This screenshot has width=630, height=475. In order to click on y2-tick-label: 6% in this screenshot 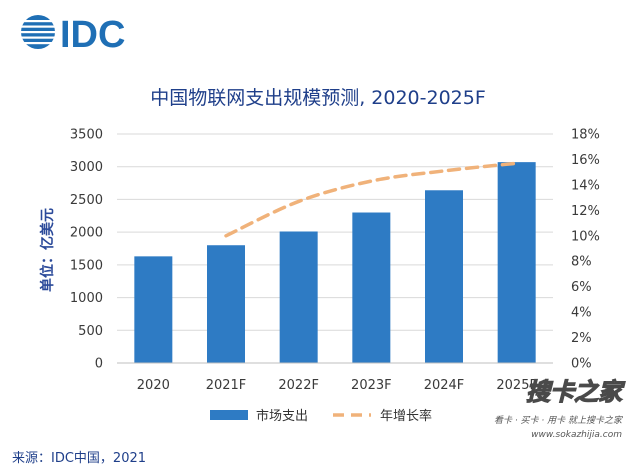, I will do `click(581, 287)`.